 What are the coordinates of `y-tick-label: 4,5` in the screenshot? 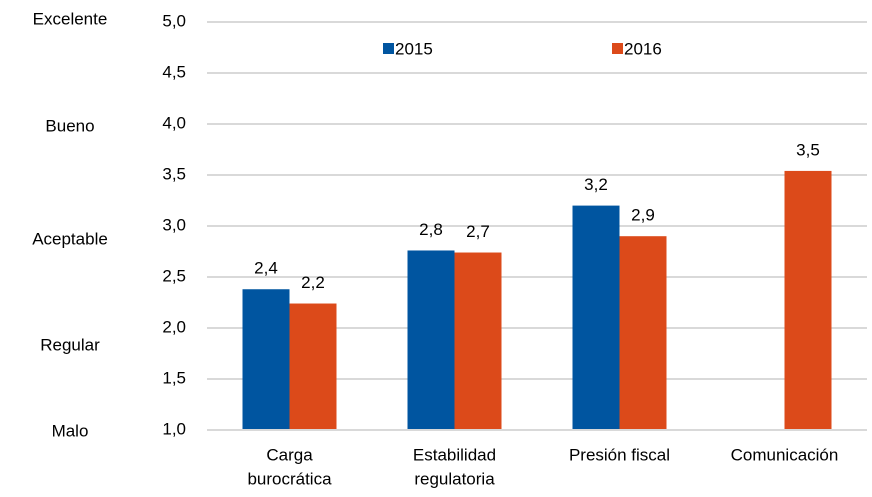 It's located at (174, 71).